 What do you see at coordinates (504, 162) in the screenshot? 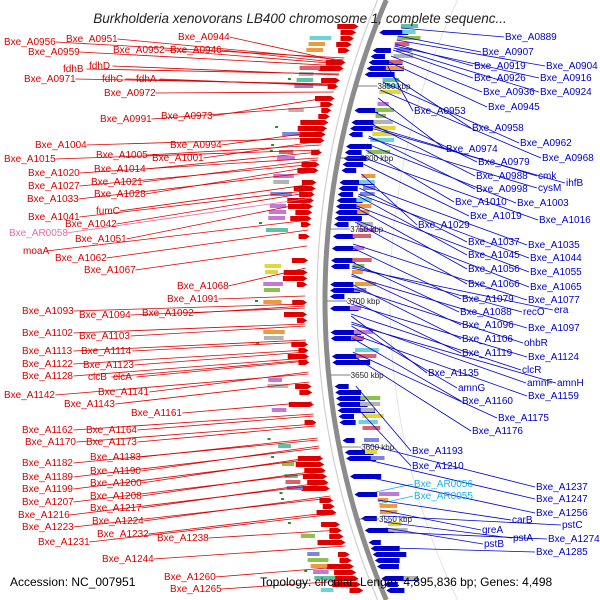
I see `gene-label: Bxe_A0979` at bounding box center [504, 162].